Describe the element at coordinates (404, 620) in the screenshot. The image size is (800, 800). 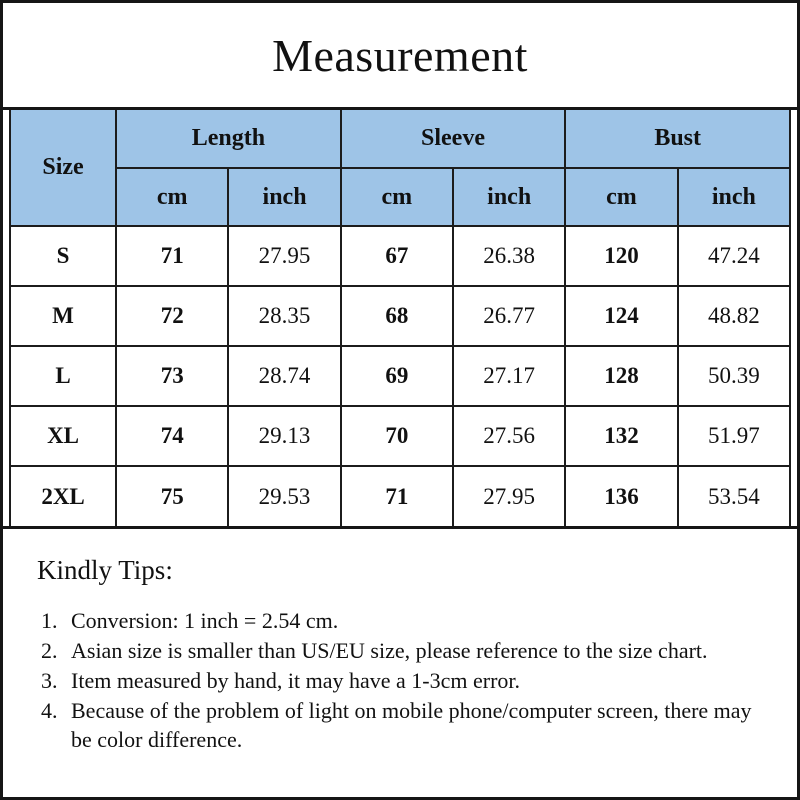
I see `tip-item-1: 1. Conversion: 1 inch = 2.54 cm.` at that location.